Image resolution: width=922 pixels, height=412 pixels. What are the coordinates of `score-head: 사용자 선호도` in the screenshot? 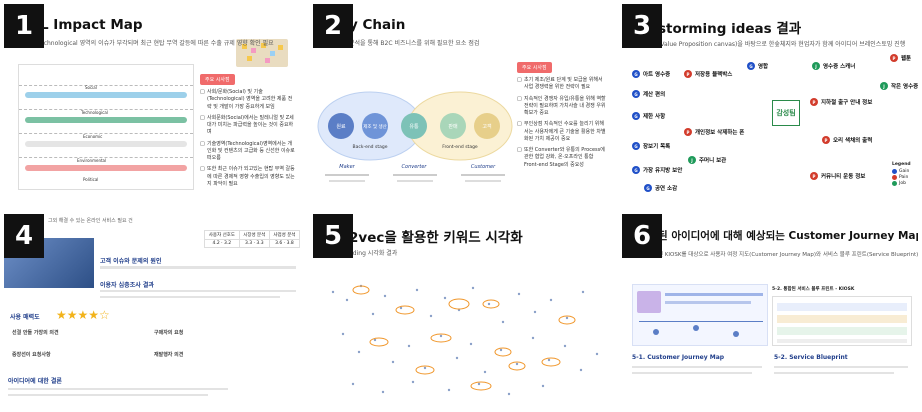 It's located at (222, 235).